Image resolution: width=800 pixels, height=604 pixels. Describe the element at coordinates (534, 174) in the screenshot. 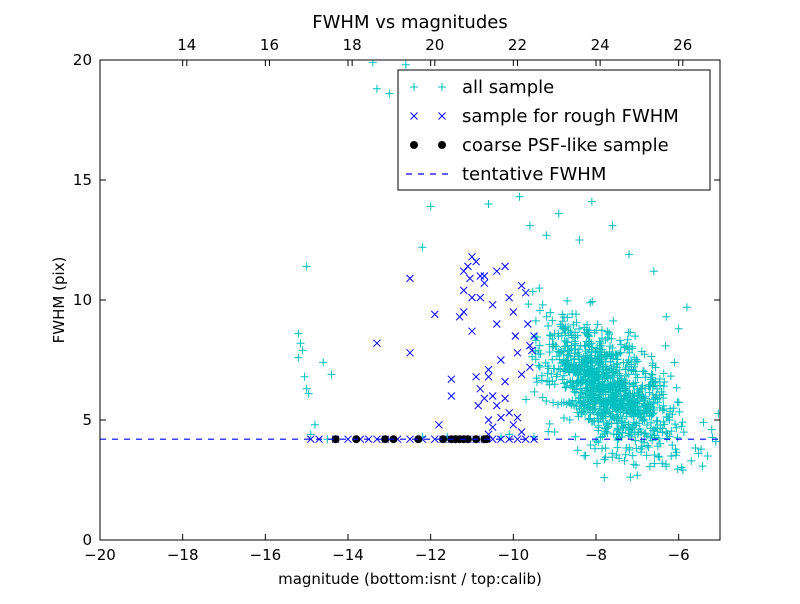

I see `legend-label: tentative FWHM` at that location.